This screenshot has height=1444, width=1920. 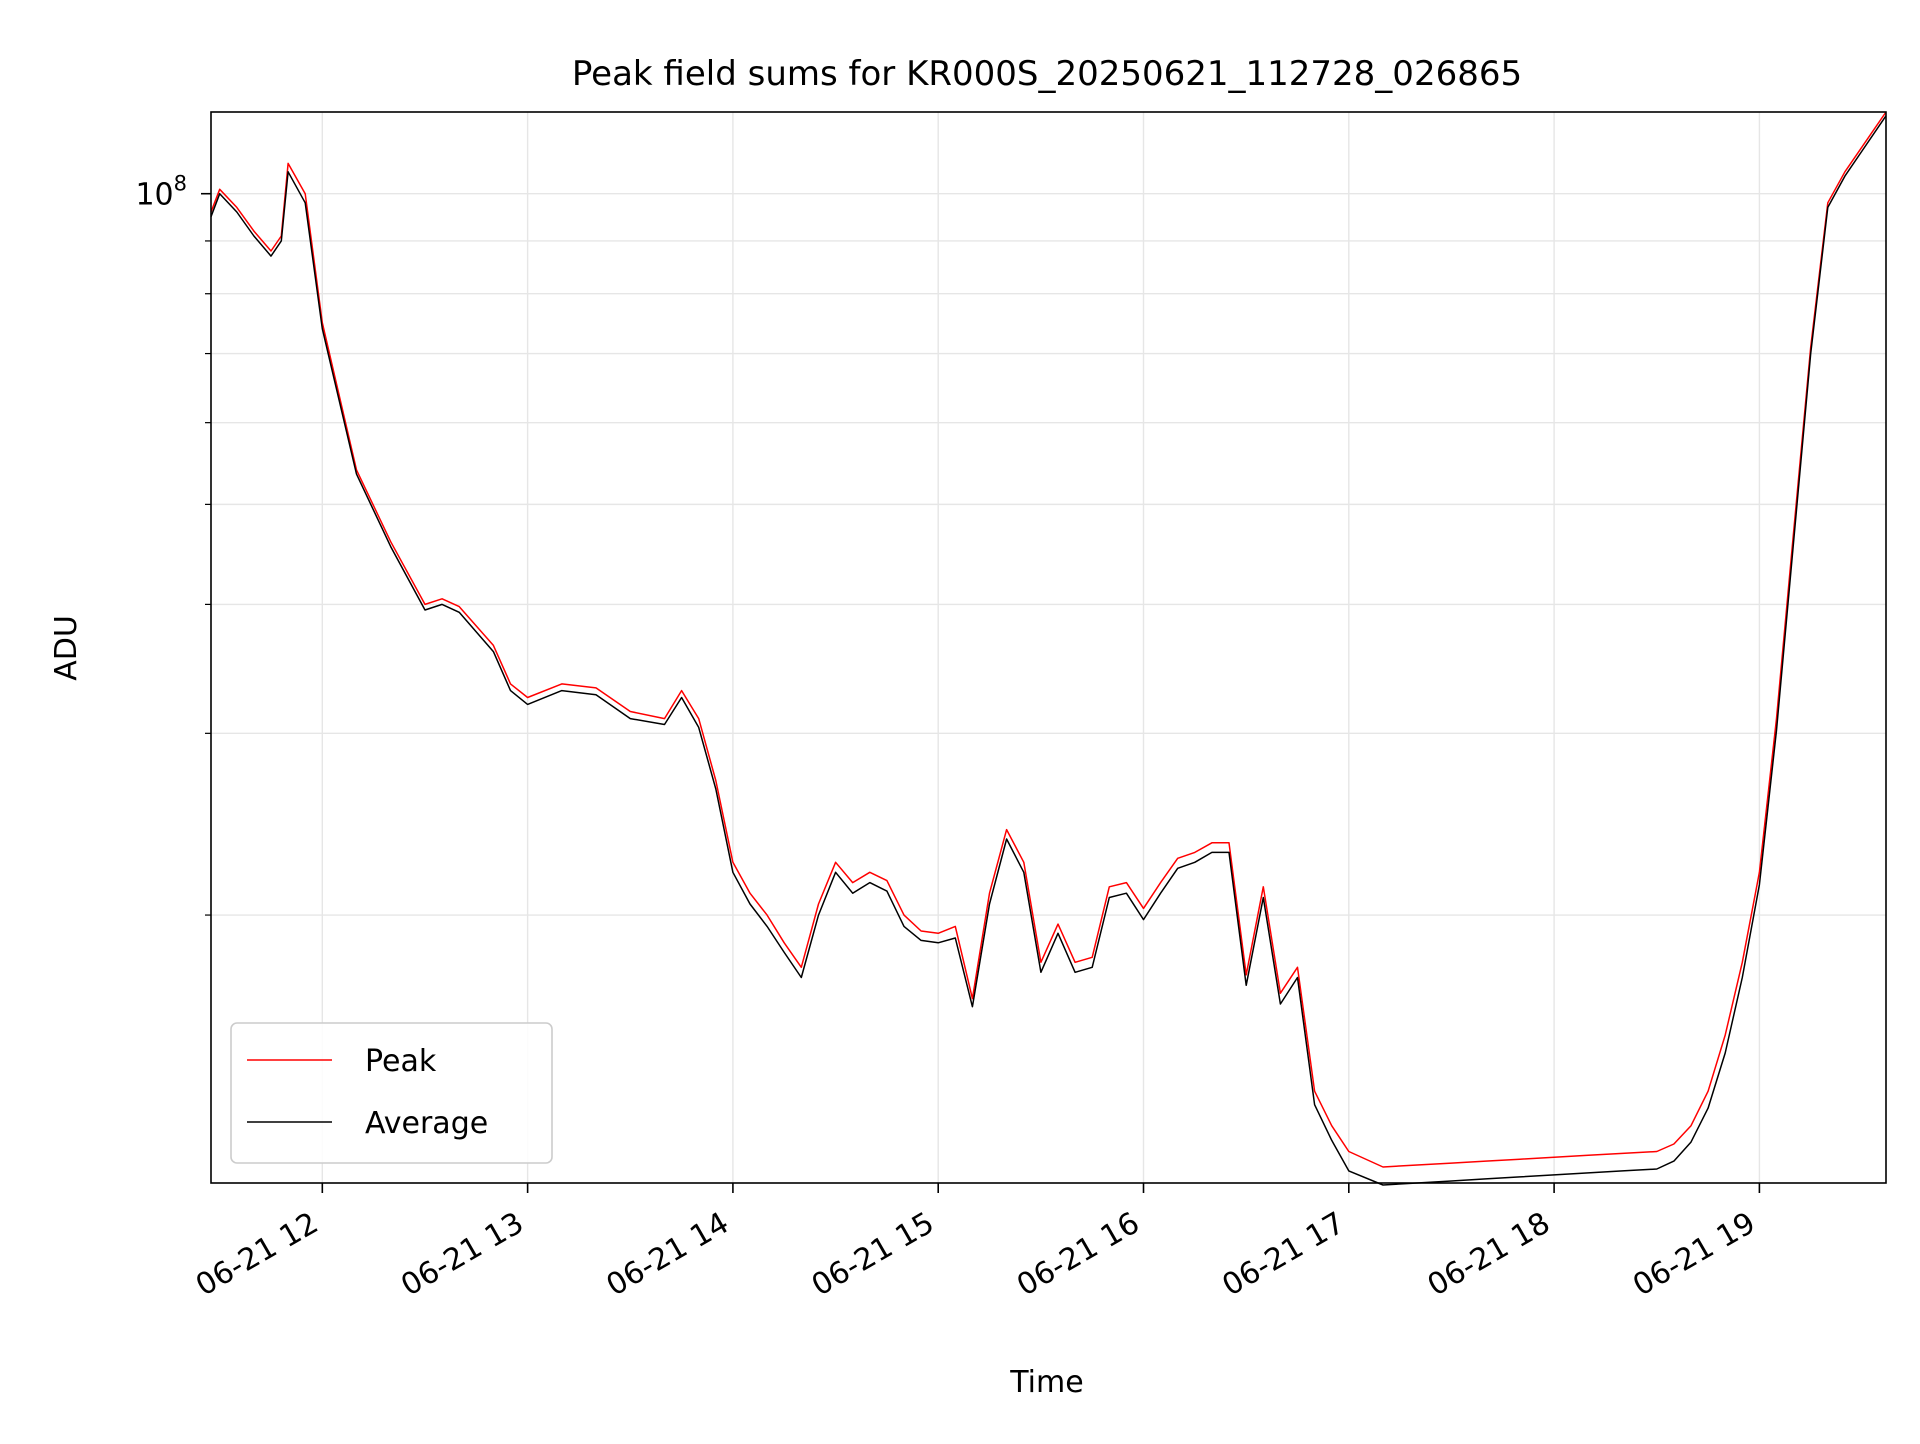 I want to click on legend-peak-label: Peak, so click(x=401, y=1061).